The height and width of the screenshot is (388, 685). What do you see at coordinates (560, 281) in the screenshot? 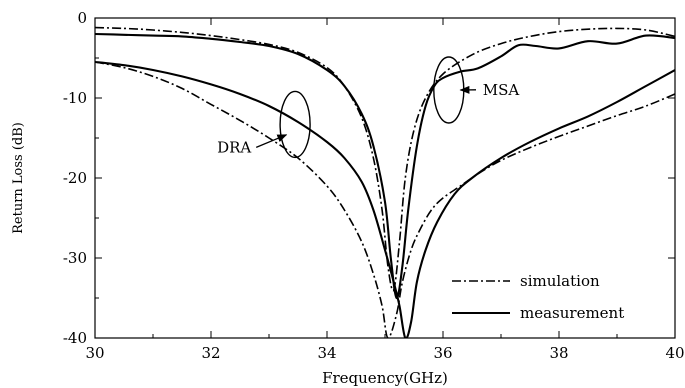
I see `legend-label: simulation` at bounding box center [560, 281].